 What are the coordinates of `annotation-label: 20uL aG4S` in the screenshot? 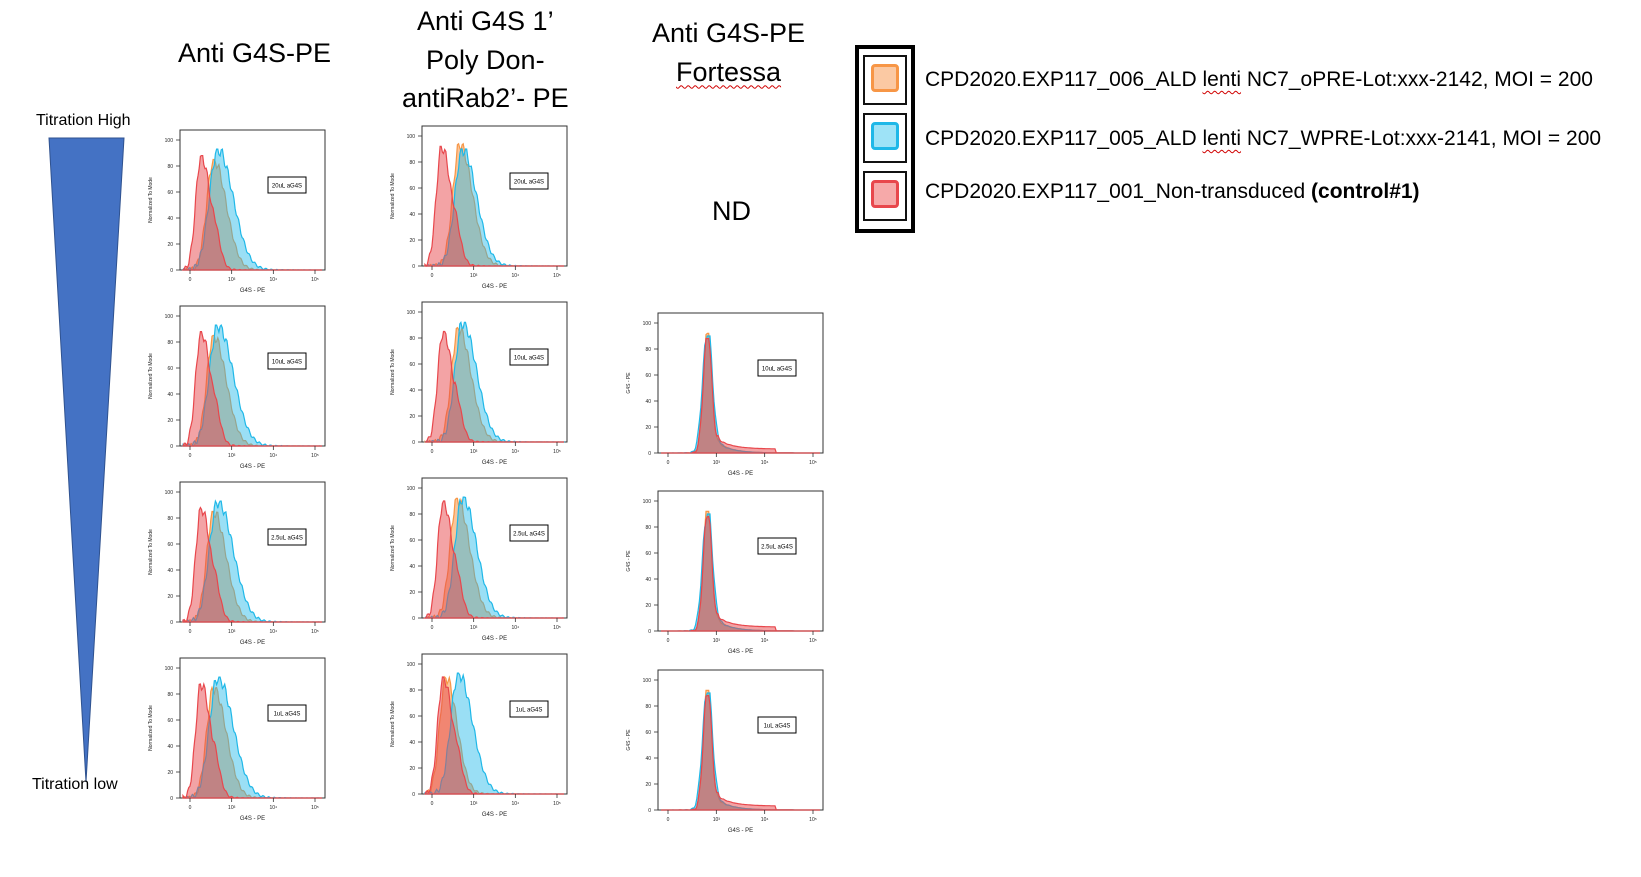 It's located at (287, 187).